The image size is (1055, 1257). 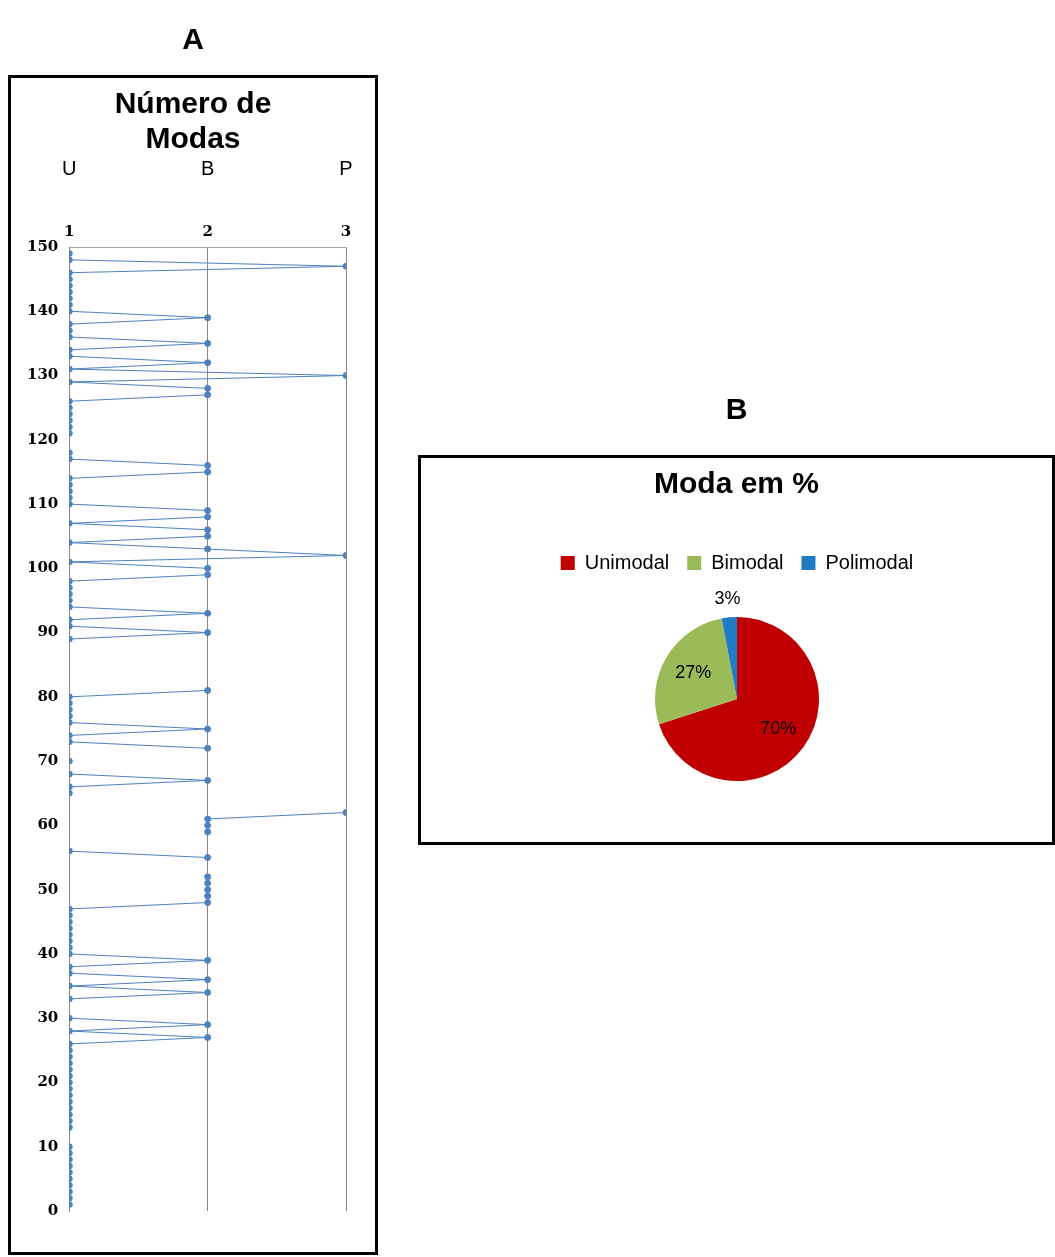 What do you see at coordinates (53, 1209) in the screenshot?
I see `y-tick-label: 0` at bounding box center [53, 1209].